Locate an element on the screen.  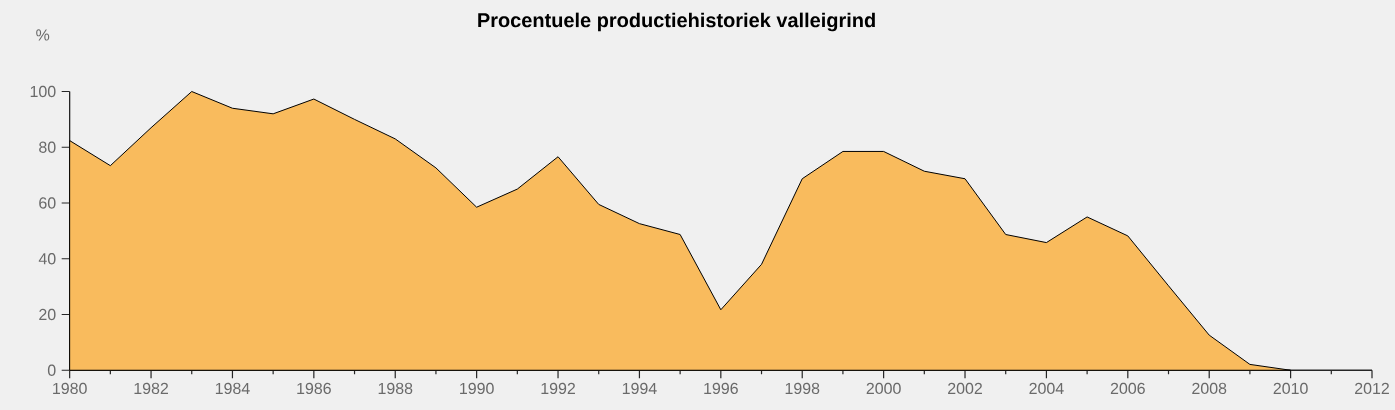
y-tick-label: 40 is located at coordinates (47, 259).